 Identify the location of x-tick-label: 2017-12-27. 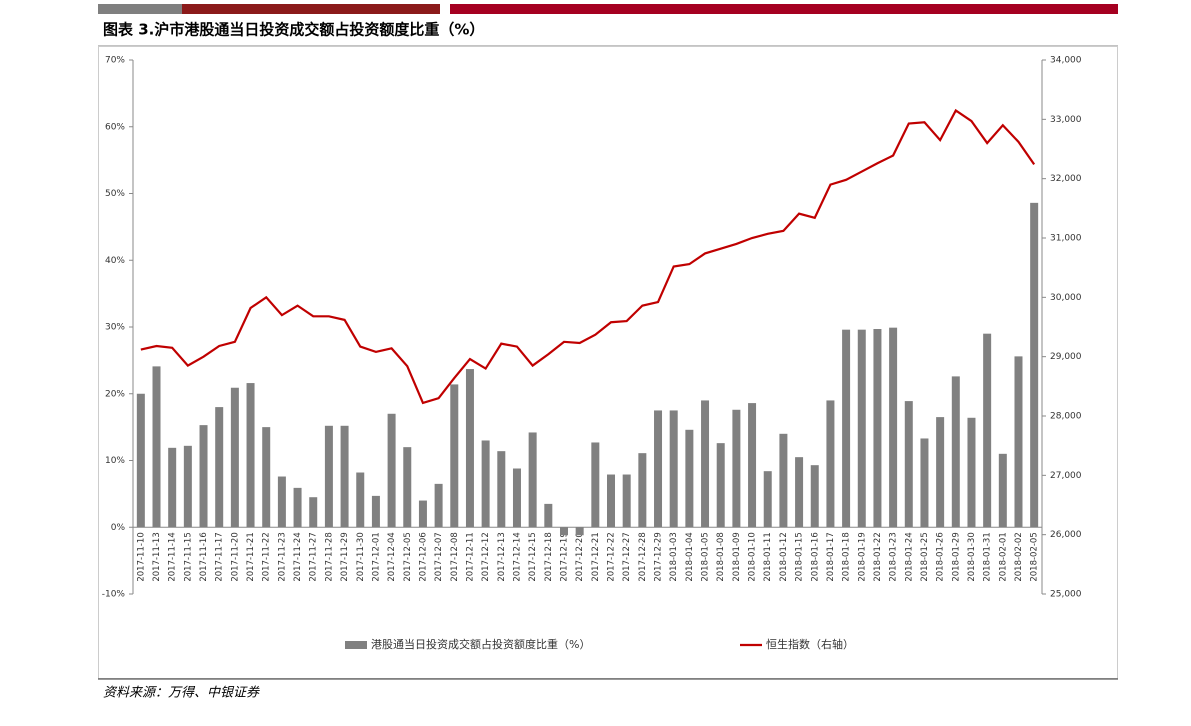
(627, 556).